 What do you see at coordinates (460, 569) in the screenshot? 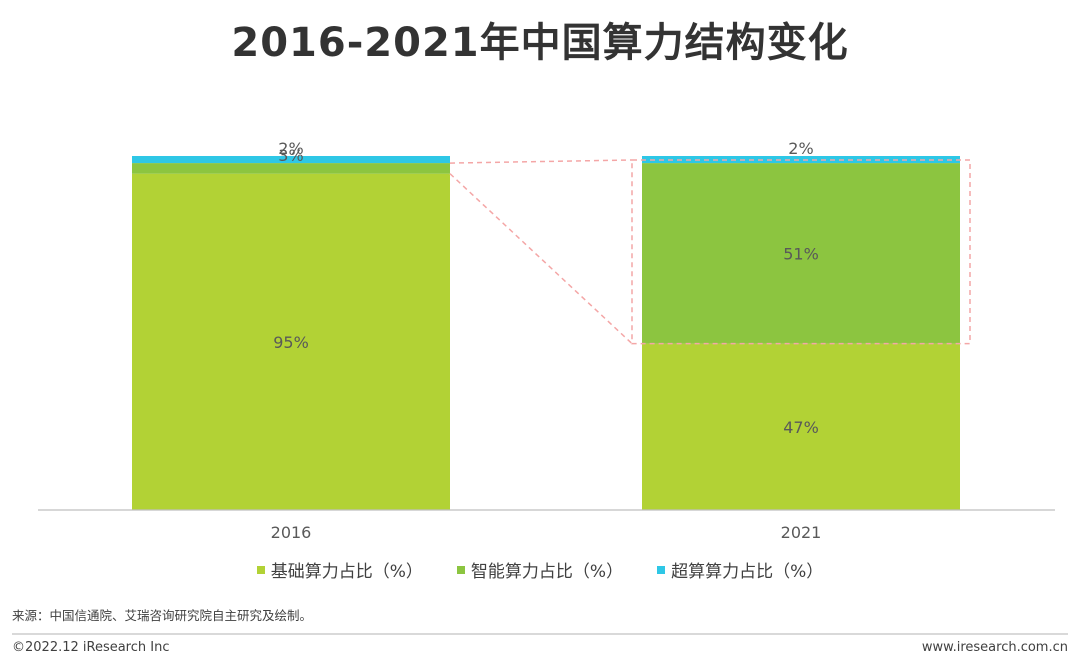
I see `legend-swatch-intelligent` at bounding box center [460, 569].